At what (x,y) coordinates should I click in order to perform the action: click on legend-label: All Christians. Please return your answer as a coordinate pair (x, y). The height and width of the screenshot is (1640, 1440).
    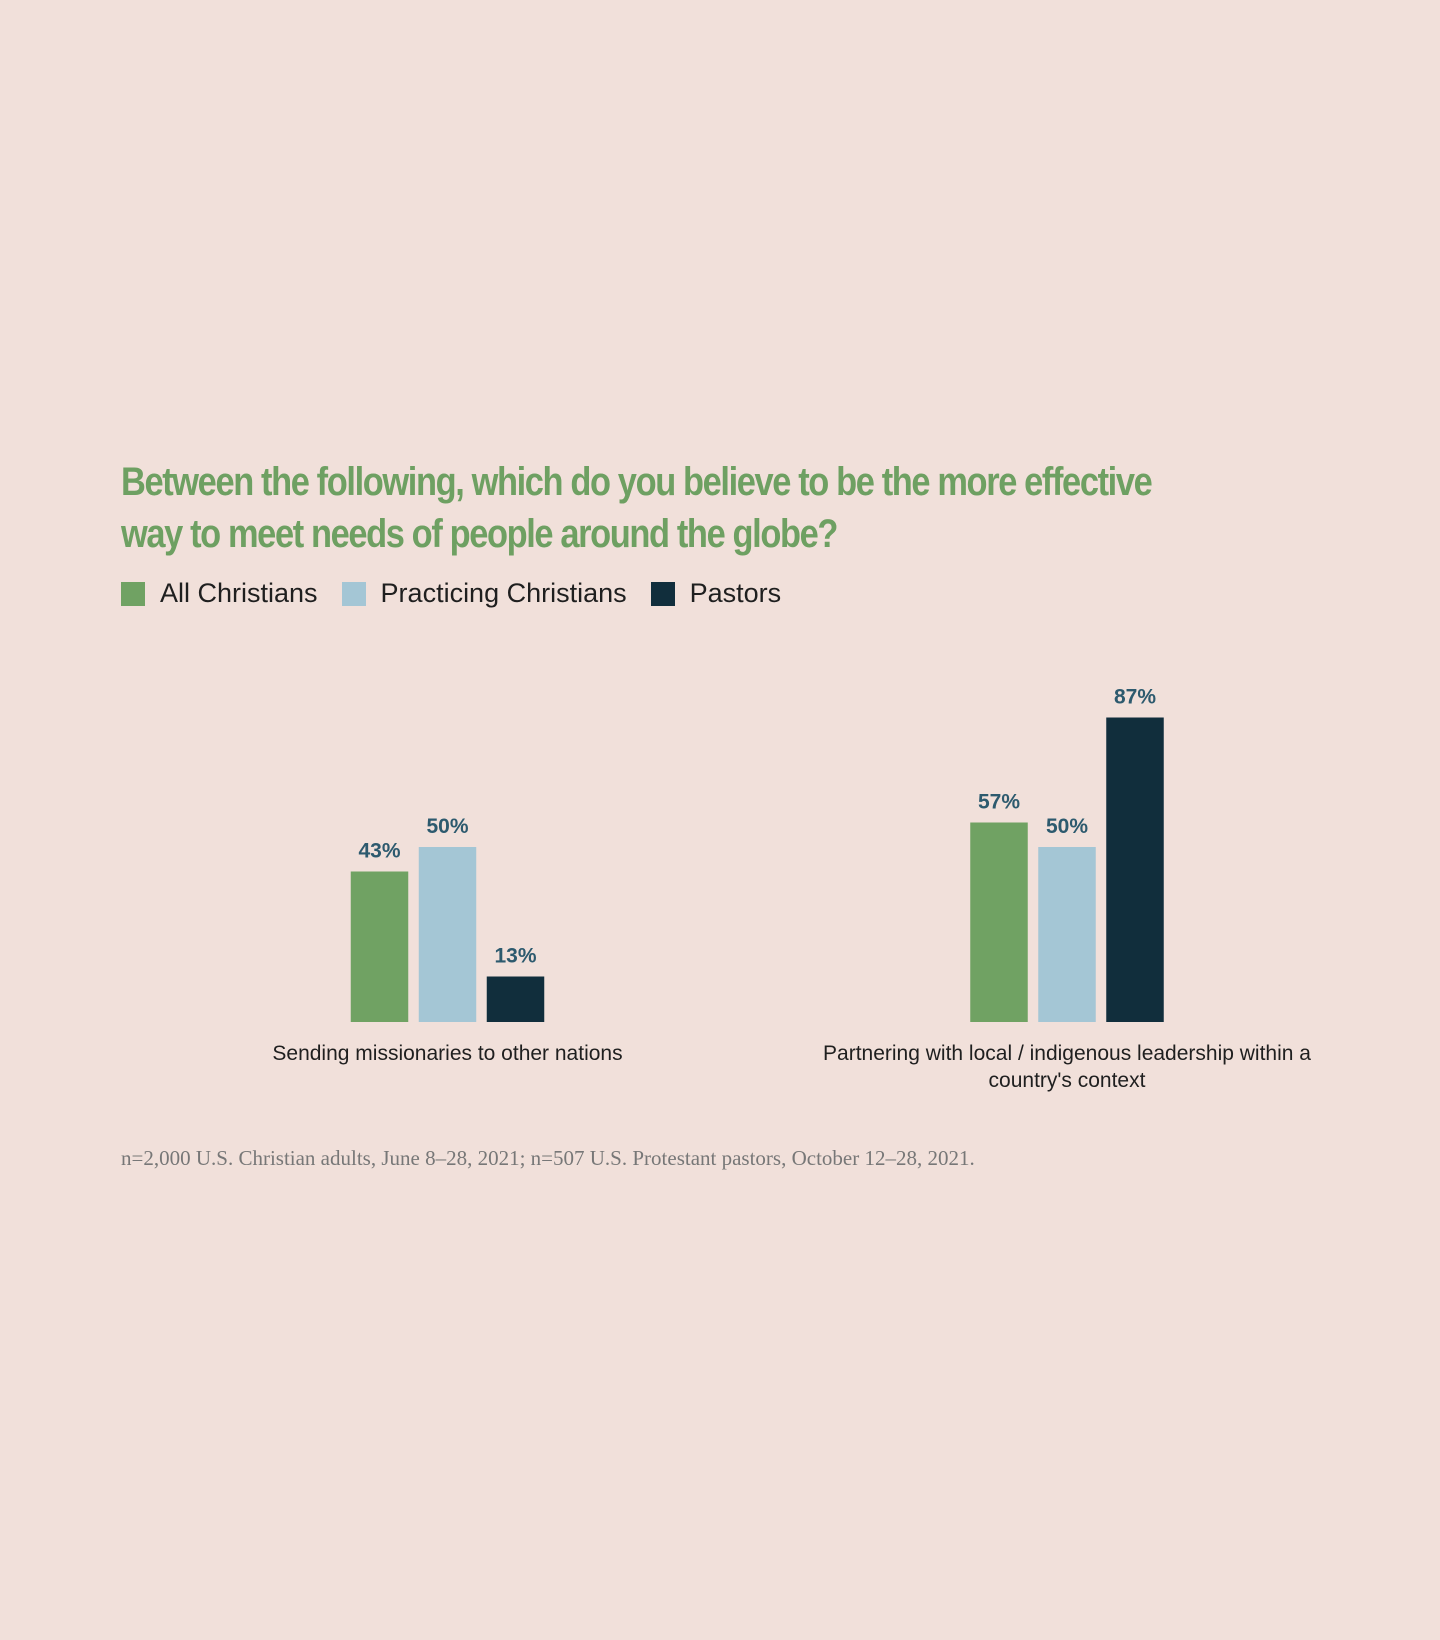
    Looking at the image, I should click on (239, 593).